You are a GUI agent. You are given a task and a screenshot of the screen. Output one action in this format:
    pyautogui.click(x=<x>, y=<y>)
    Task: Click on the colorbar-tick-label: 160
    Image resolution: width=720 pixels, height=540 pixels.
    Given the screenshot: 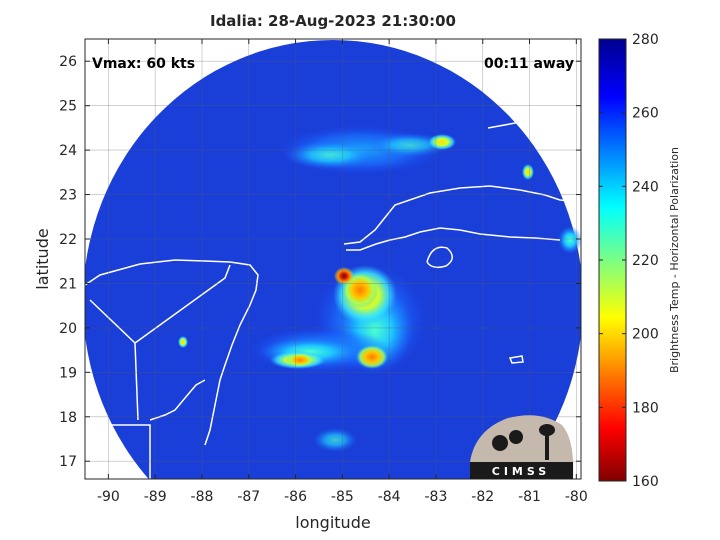 What is the action you would take?
    pyautogui.click(x=645, y=482)
    